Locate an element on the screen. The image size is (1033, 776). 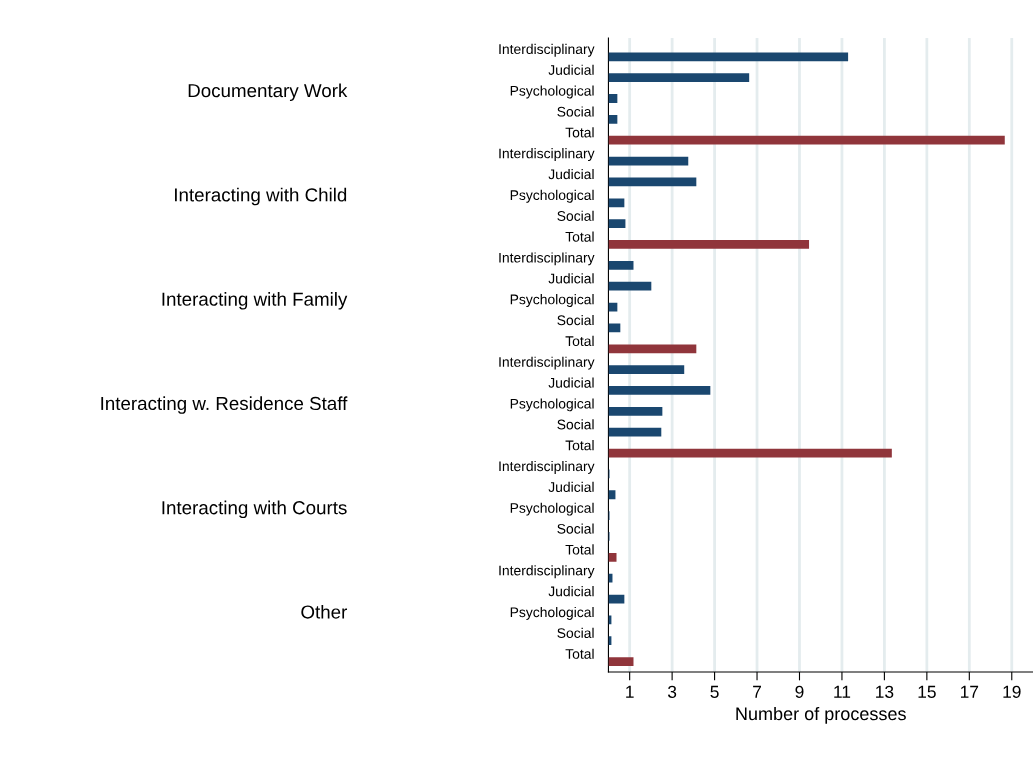
x-axis-title: Number of processes is located at coordinates (821, 715).